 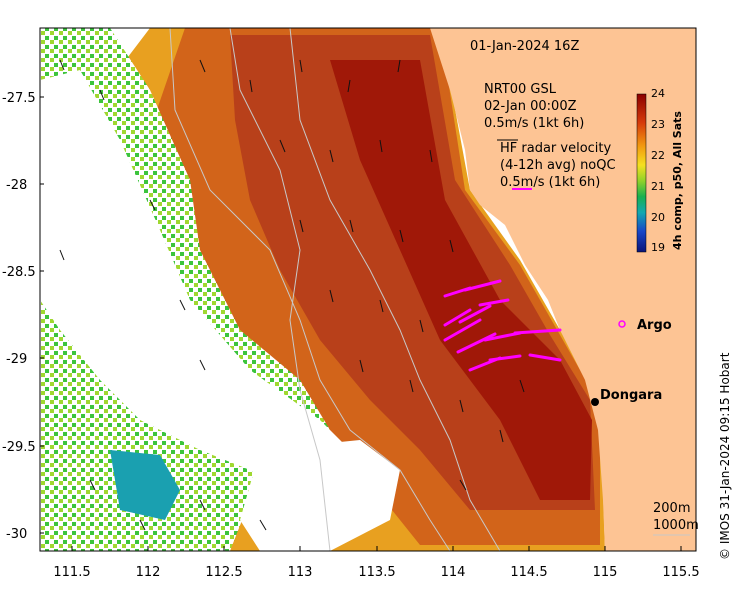 What do you see at coordinates (641, 173) in the screenshot?
I see `colorbar` at bounding box center [641, 173].